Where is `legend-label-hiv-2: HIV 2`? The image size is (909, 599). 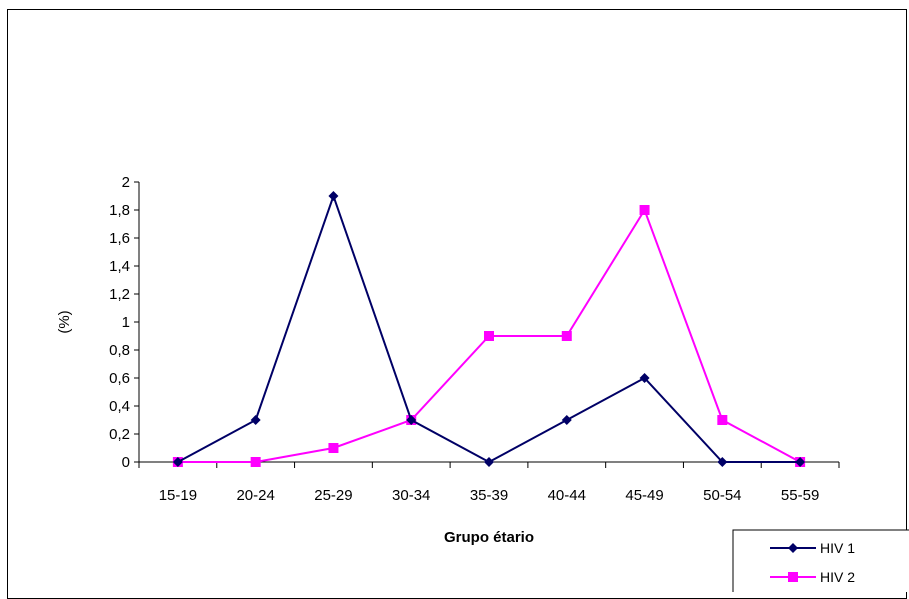 legend-label-hiv-2: HIV 2 is located at coordinates (837, 577).